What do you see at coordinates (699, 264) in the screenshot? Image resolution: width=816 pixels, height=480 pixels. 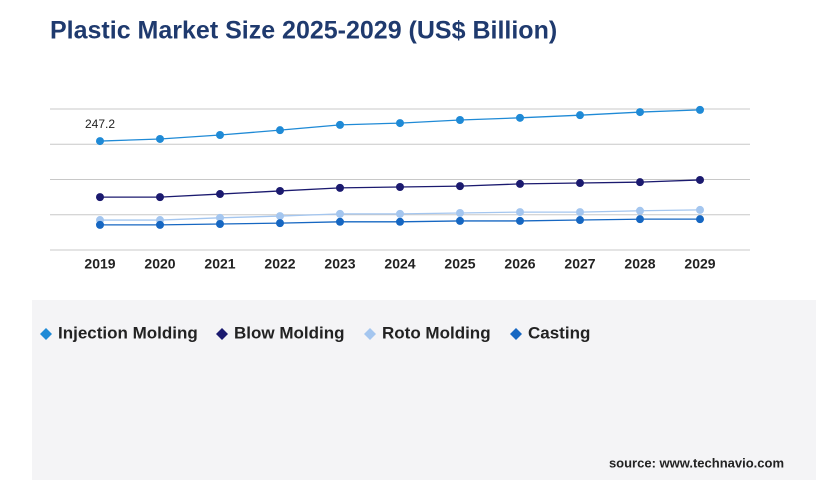 I see `x-tick-label: 2029` at bounding box center [699, 264].